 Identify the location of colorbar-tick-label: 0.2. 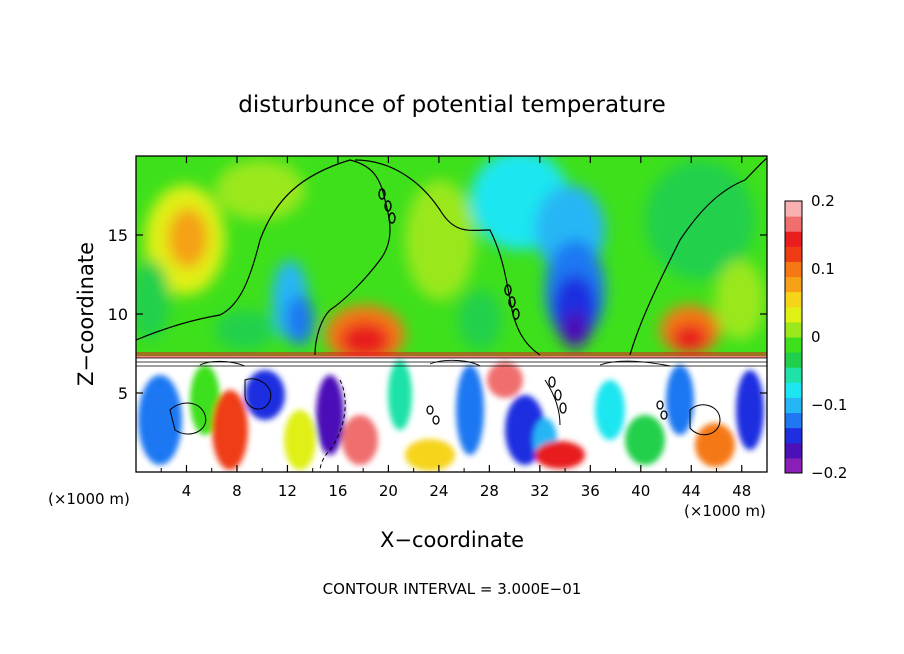
(823, 201).